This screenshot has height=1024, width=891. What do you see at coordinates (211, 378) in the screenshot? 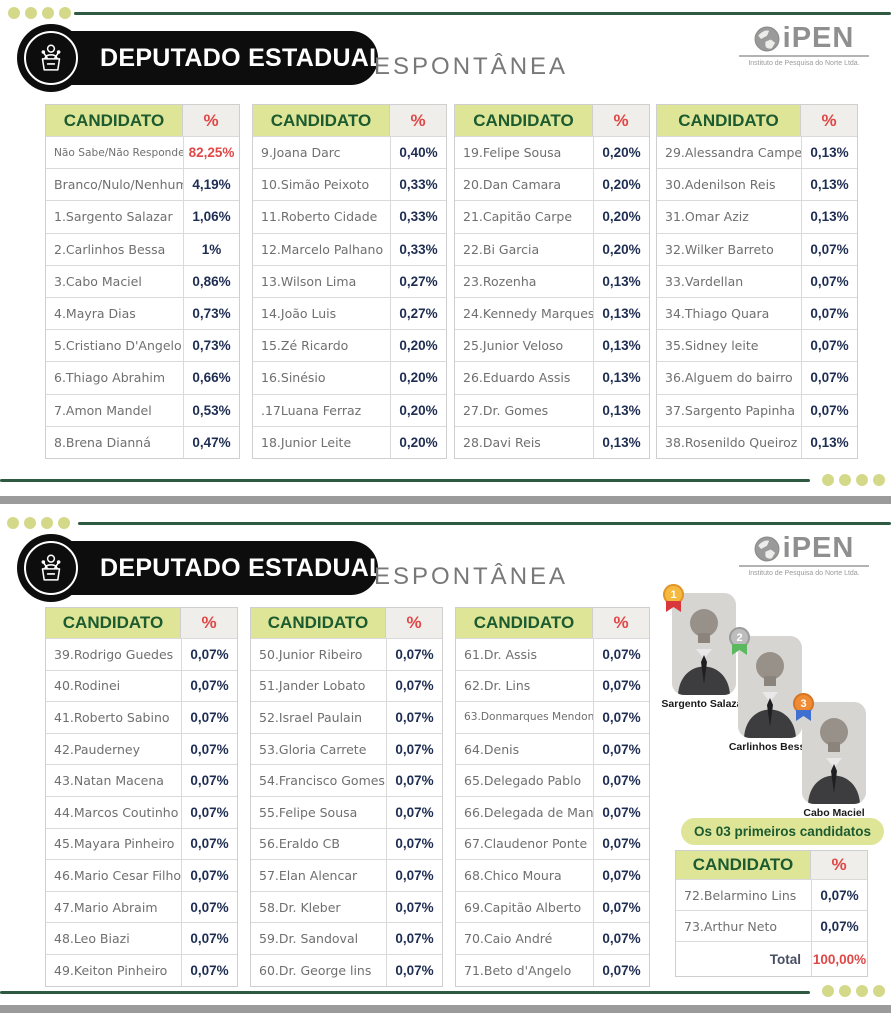
I see `candidate-percent: 0,66%` at bounding box center [211, 378].